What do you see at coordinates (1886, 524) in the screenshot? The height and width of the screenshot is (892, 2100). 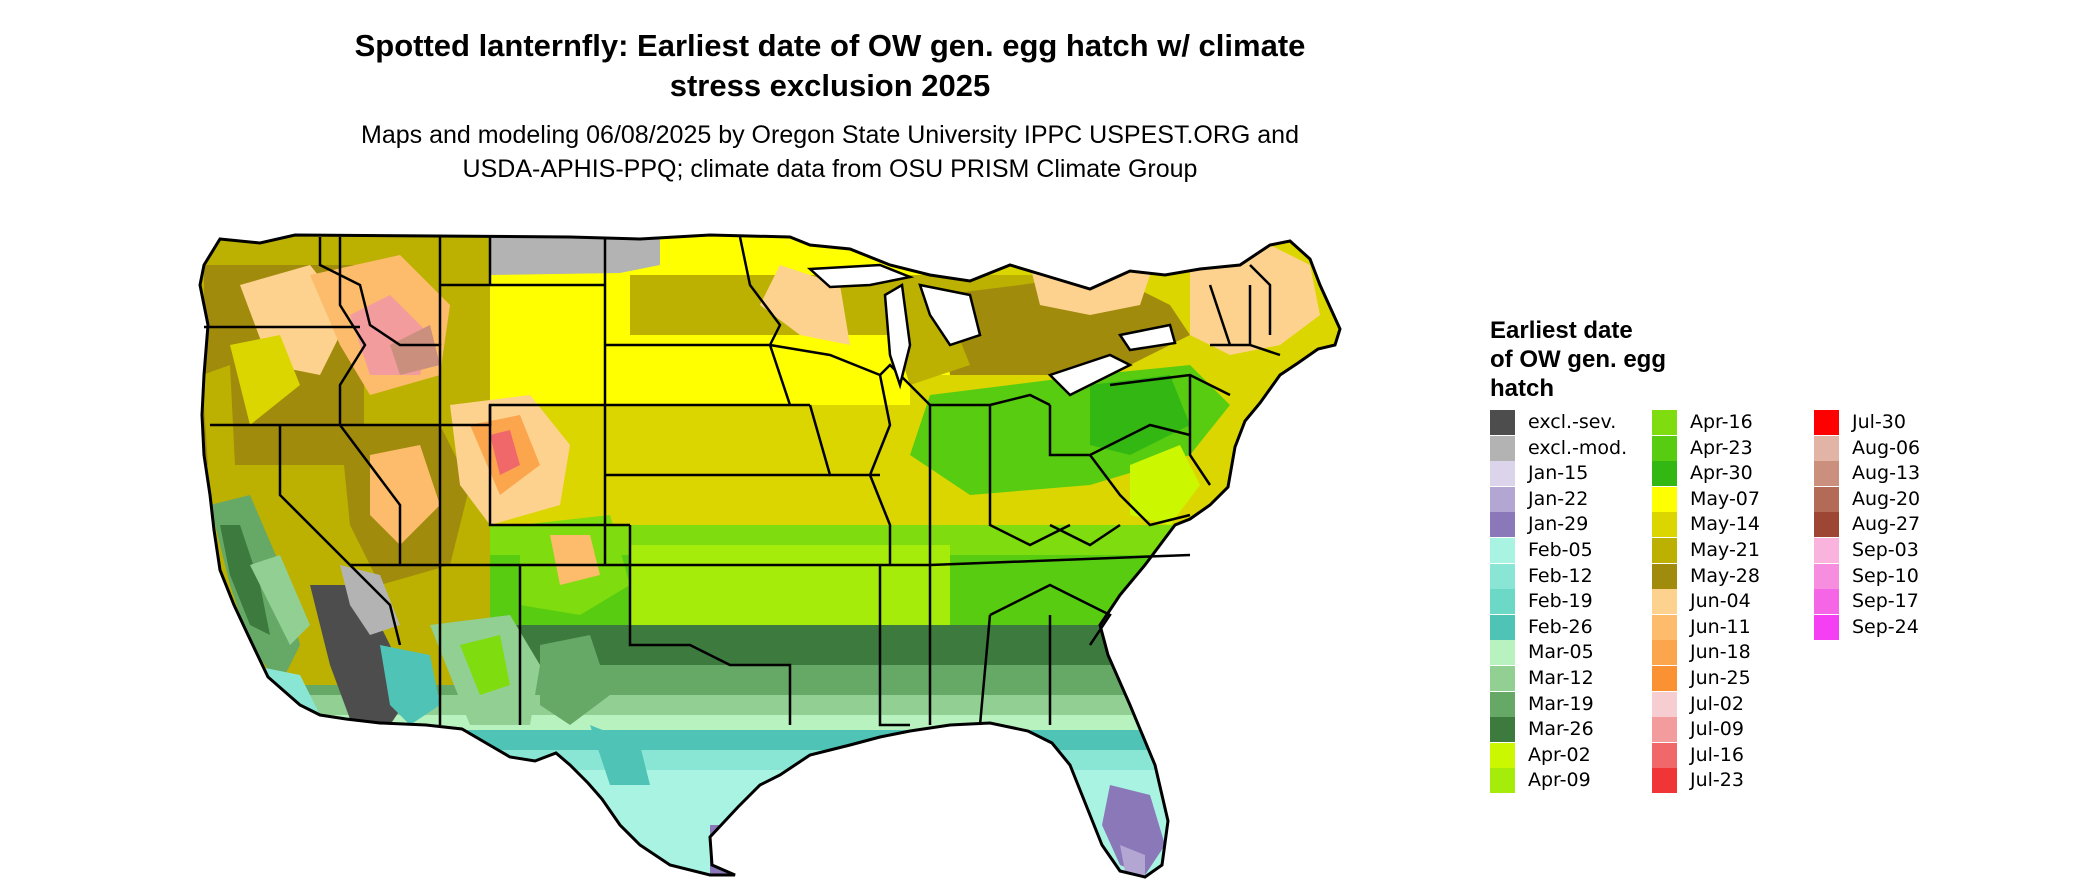 I see `legend-label: Aug-27` at bounding box center [1886, 524].